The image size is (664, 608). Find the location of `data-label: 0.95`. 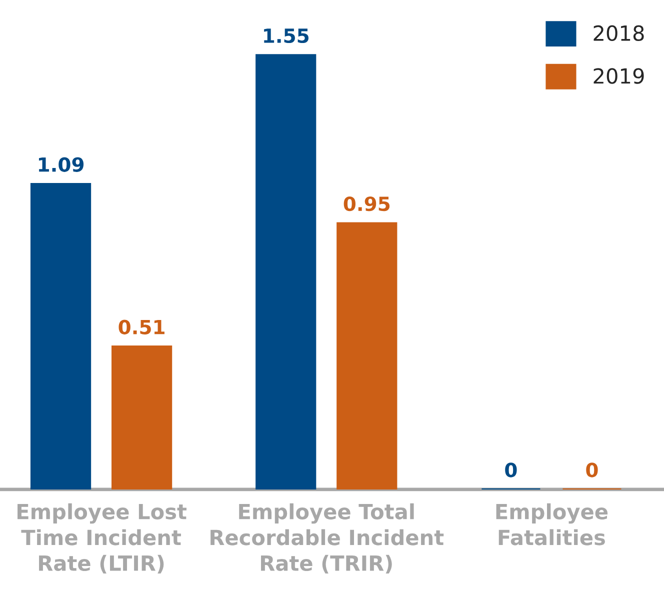

data-label: 0.95 is located at coordinates (367, 204).